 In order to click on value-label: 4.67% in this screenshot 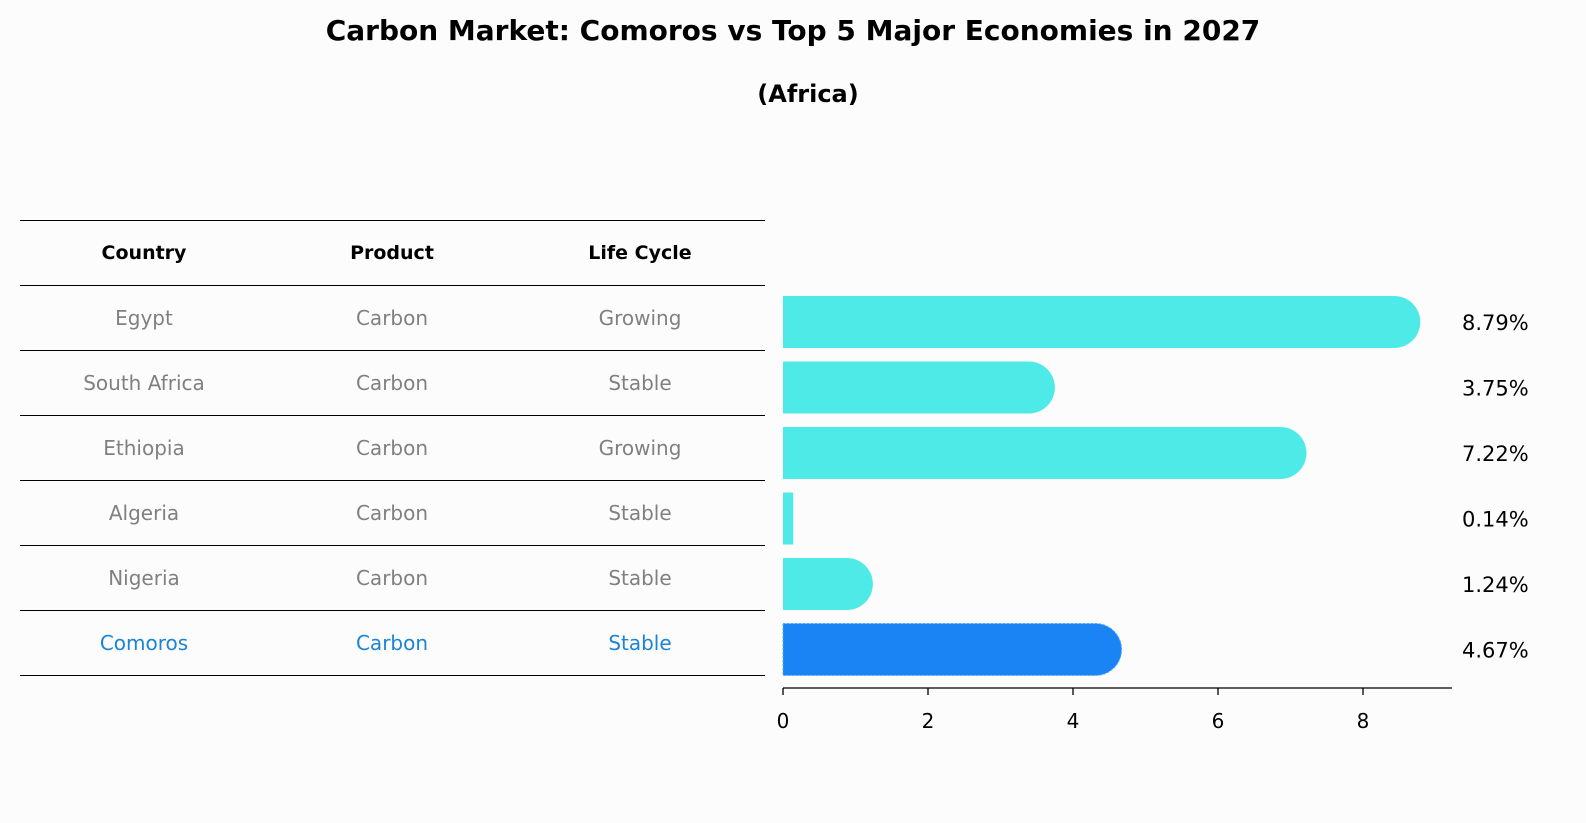, I will do `click(1495, 651)`.